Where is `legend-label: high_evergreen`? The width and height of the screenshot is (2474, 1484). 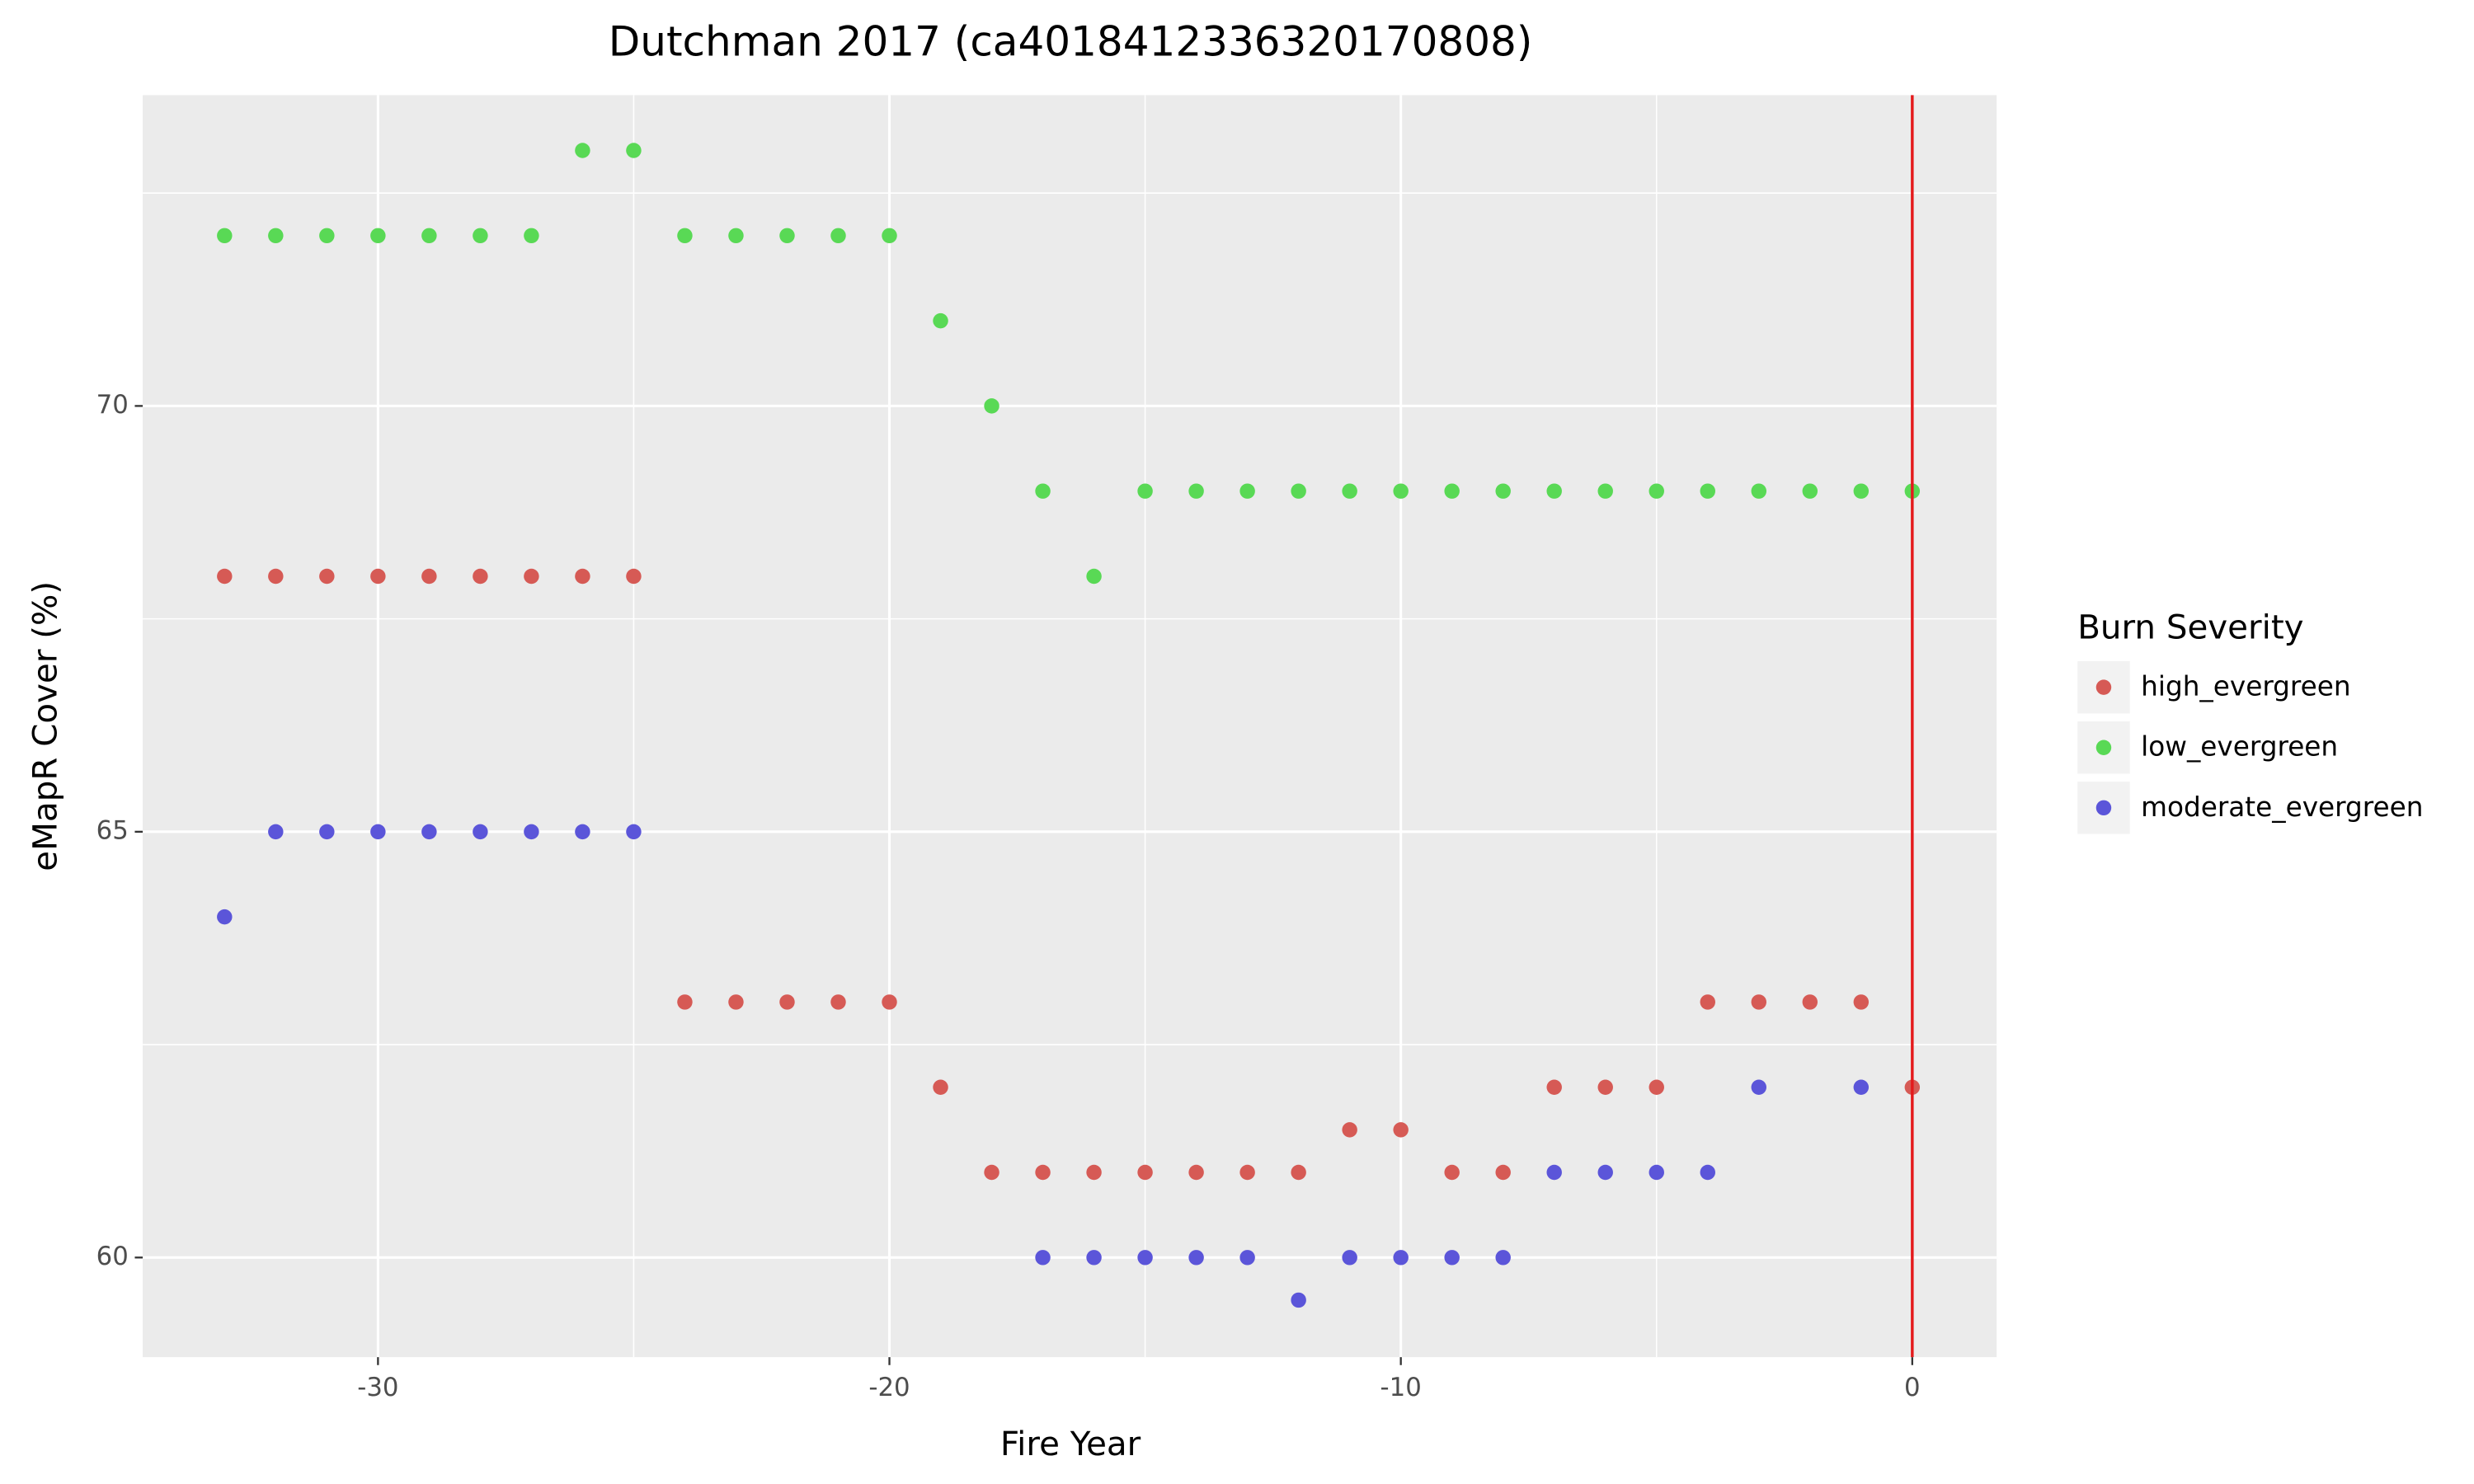
legend-label: high_evergreen is located at coordinates (2245, 686).